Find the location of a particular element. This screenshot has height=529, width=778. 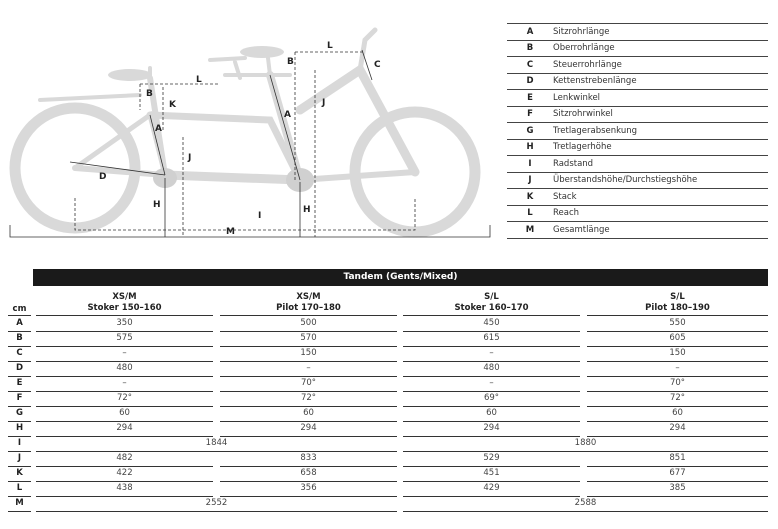

table-cell: 422 is located at coordinates (124, 474).